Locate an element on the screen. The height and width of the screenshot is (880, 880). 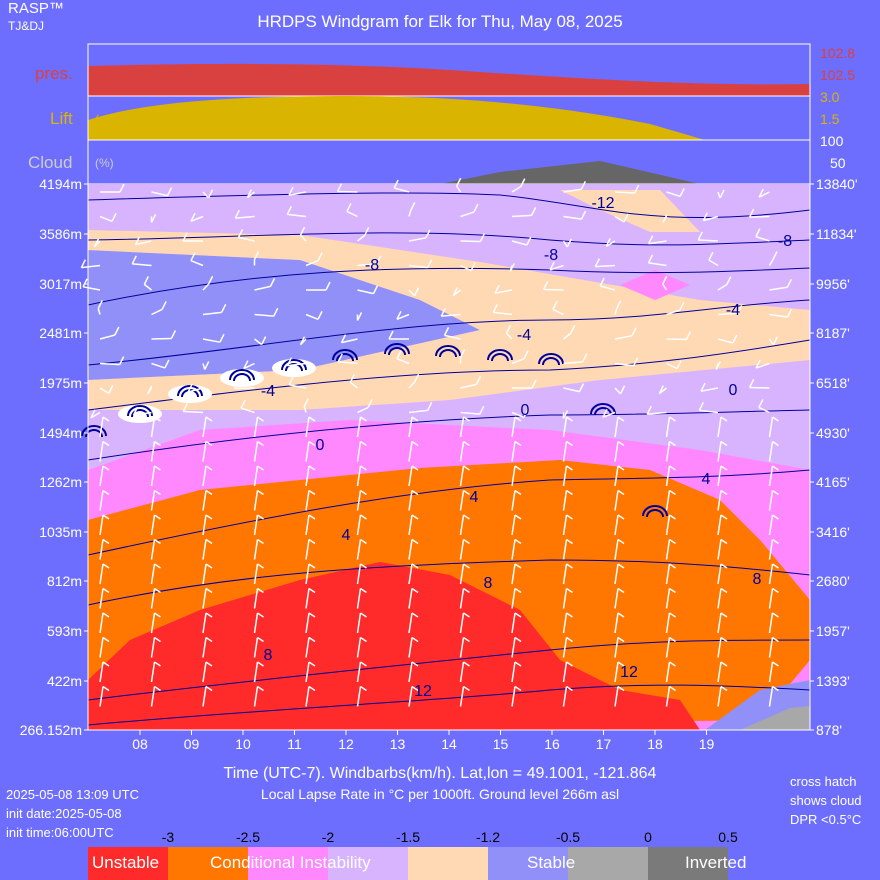
pressure-label: pres. is located at coordinates (54, 73).